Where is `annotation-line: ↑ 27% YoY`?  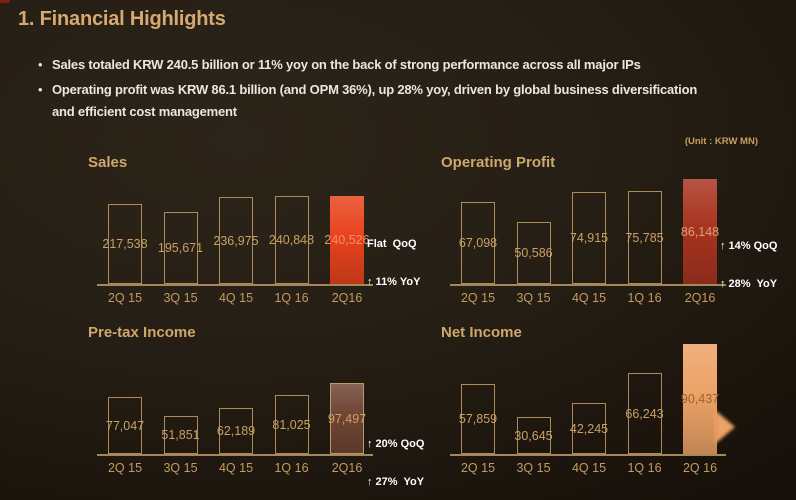
annotation-line: ↑ 27% YoY is located at coordinates (396, 481).